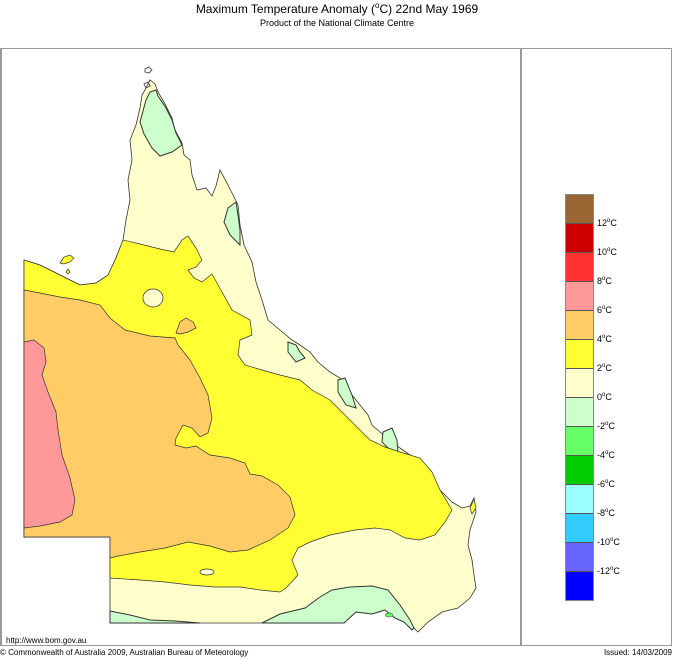 This screenshot has width=674, height=659. I want to click on panel-divider, so click(521, 347).